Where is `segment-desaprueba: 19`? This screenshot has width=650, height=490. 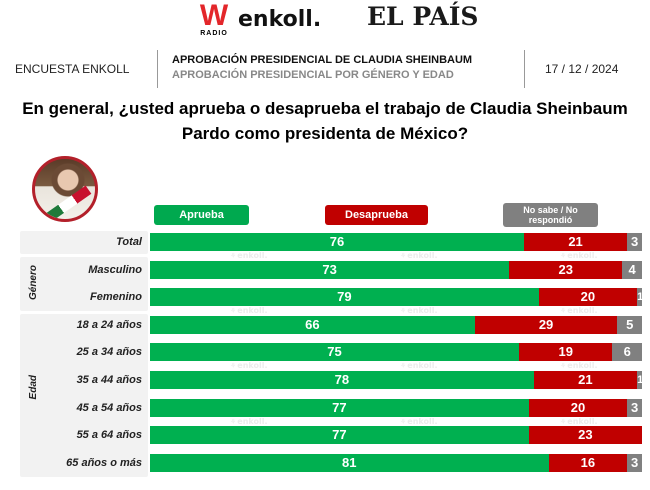
segment-desaprueba: 19 is located at coordinates (566, 352).